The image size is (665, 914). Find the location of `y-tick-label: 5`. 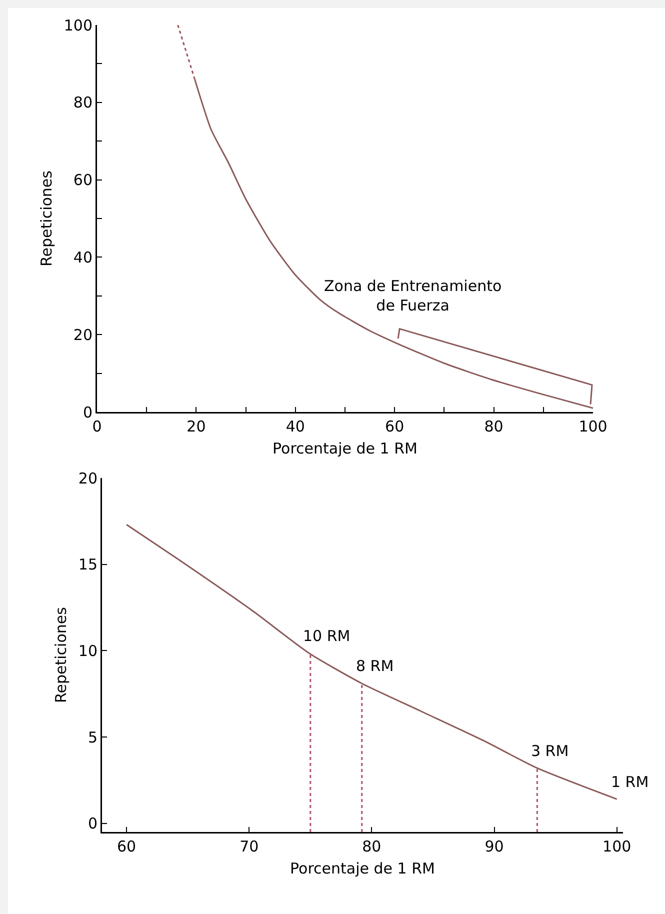

y-tick-label: 5 is located at coordinates (93, 737).